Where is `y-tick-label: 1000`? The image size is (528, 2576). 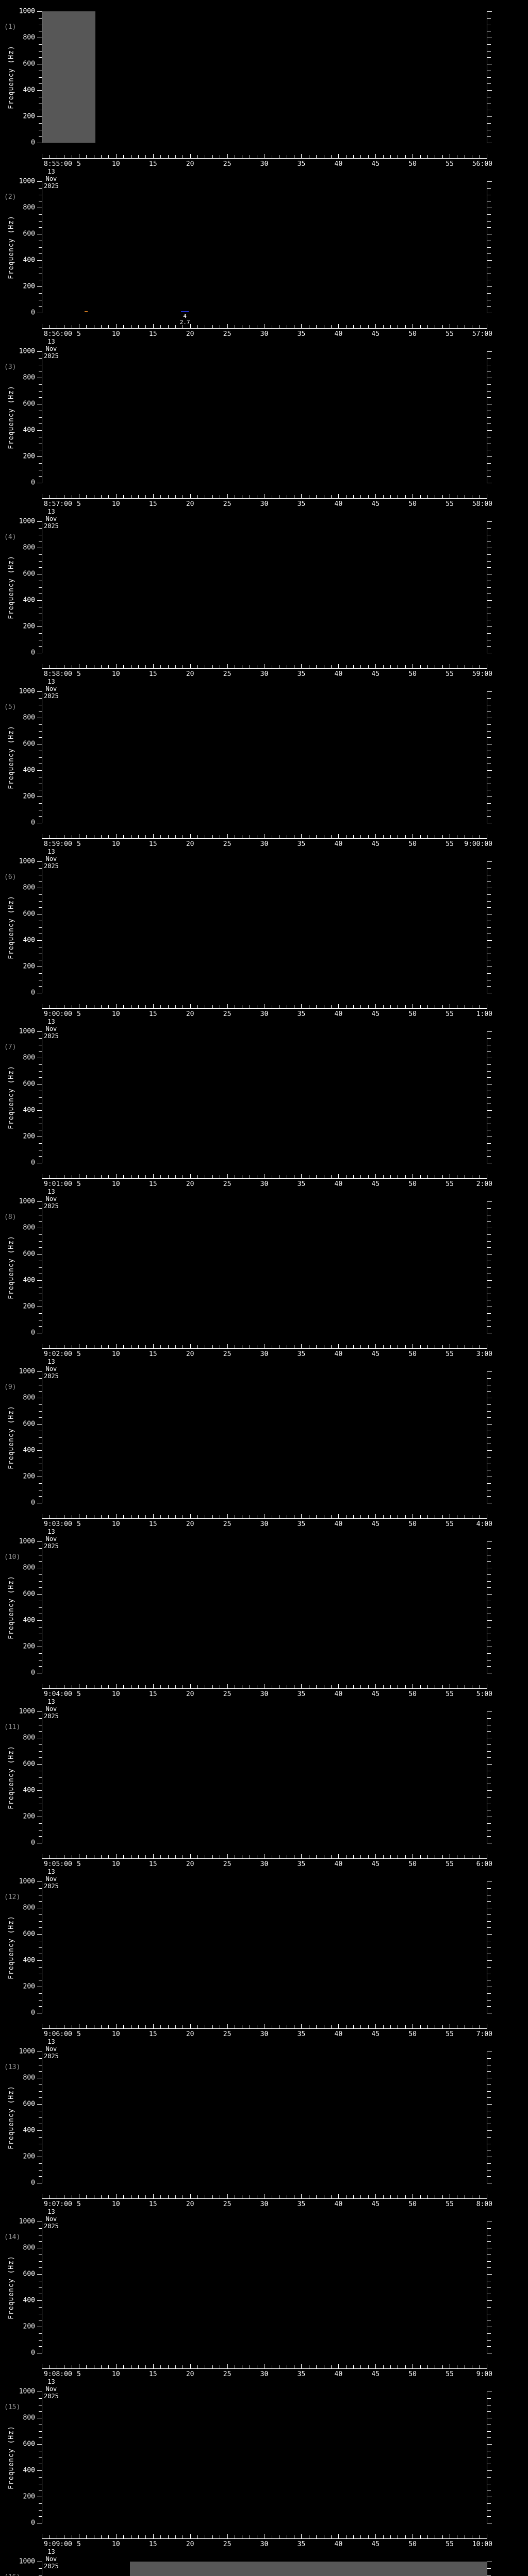
y-tick-label: 1000 is located at coordinates (27, 861).